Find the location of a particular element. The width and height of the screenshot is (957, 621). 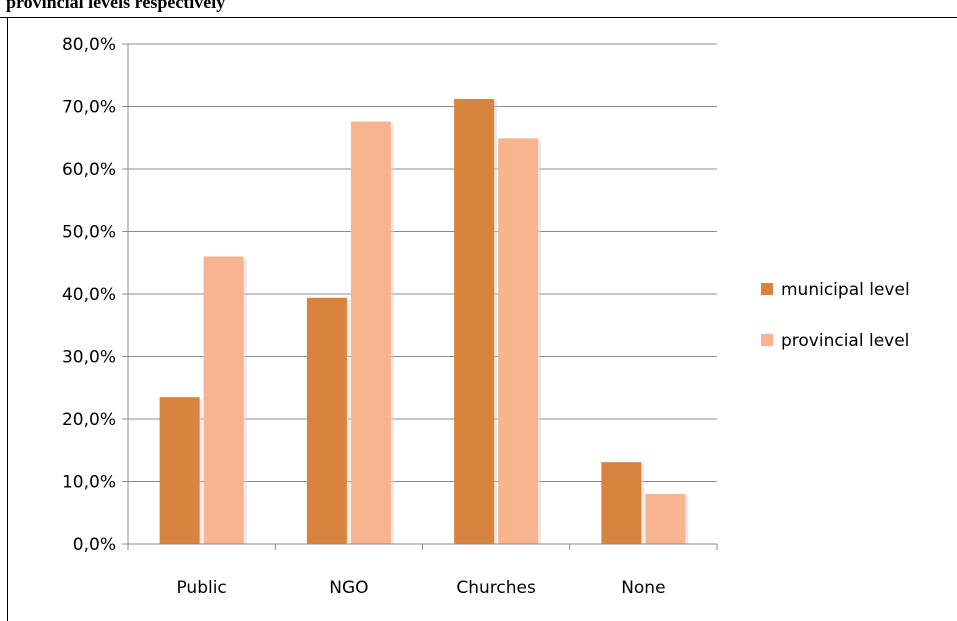

y-tick-label: 10,0% is located at coordinates (89, 483).